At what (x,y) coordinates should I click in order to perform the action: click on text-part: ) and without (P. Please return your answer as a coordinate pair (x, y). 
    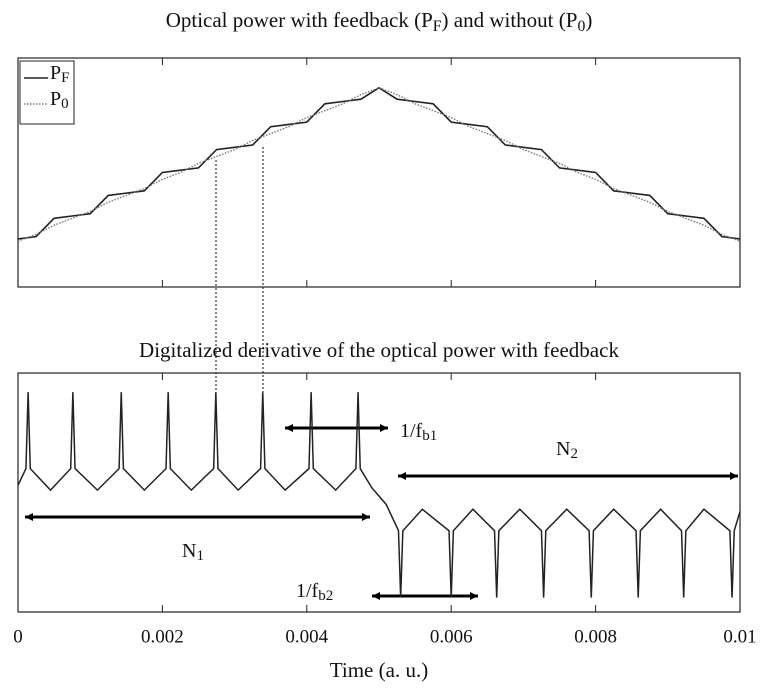
    Looking at the image, I should click on (510, 20).